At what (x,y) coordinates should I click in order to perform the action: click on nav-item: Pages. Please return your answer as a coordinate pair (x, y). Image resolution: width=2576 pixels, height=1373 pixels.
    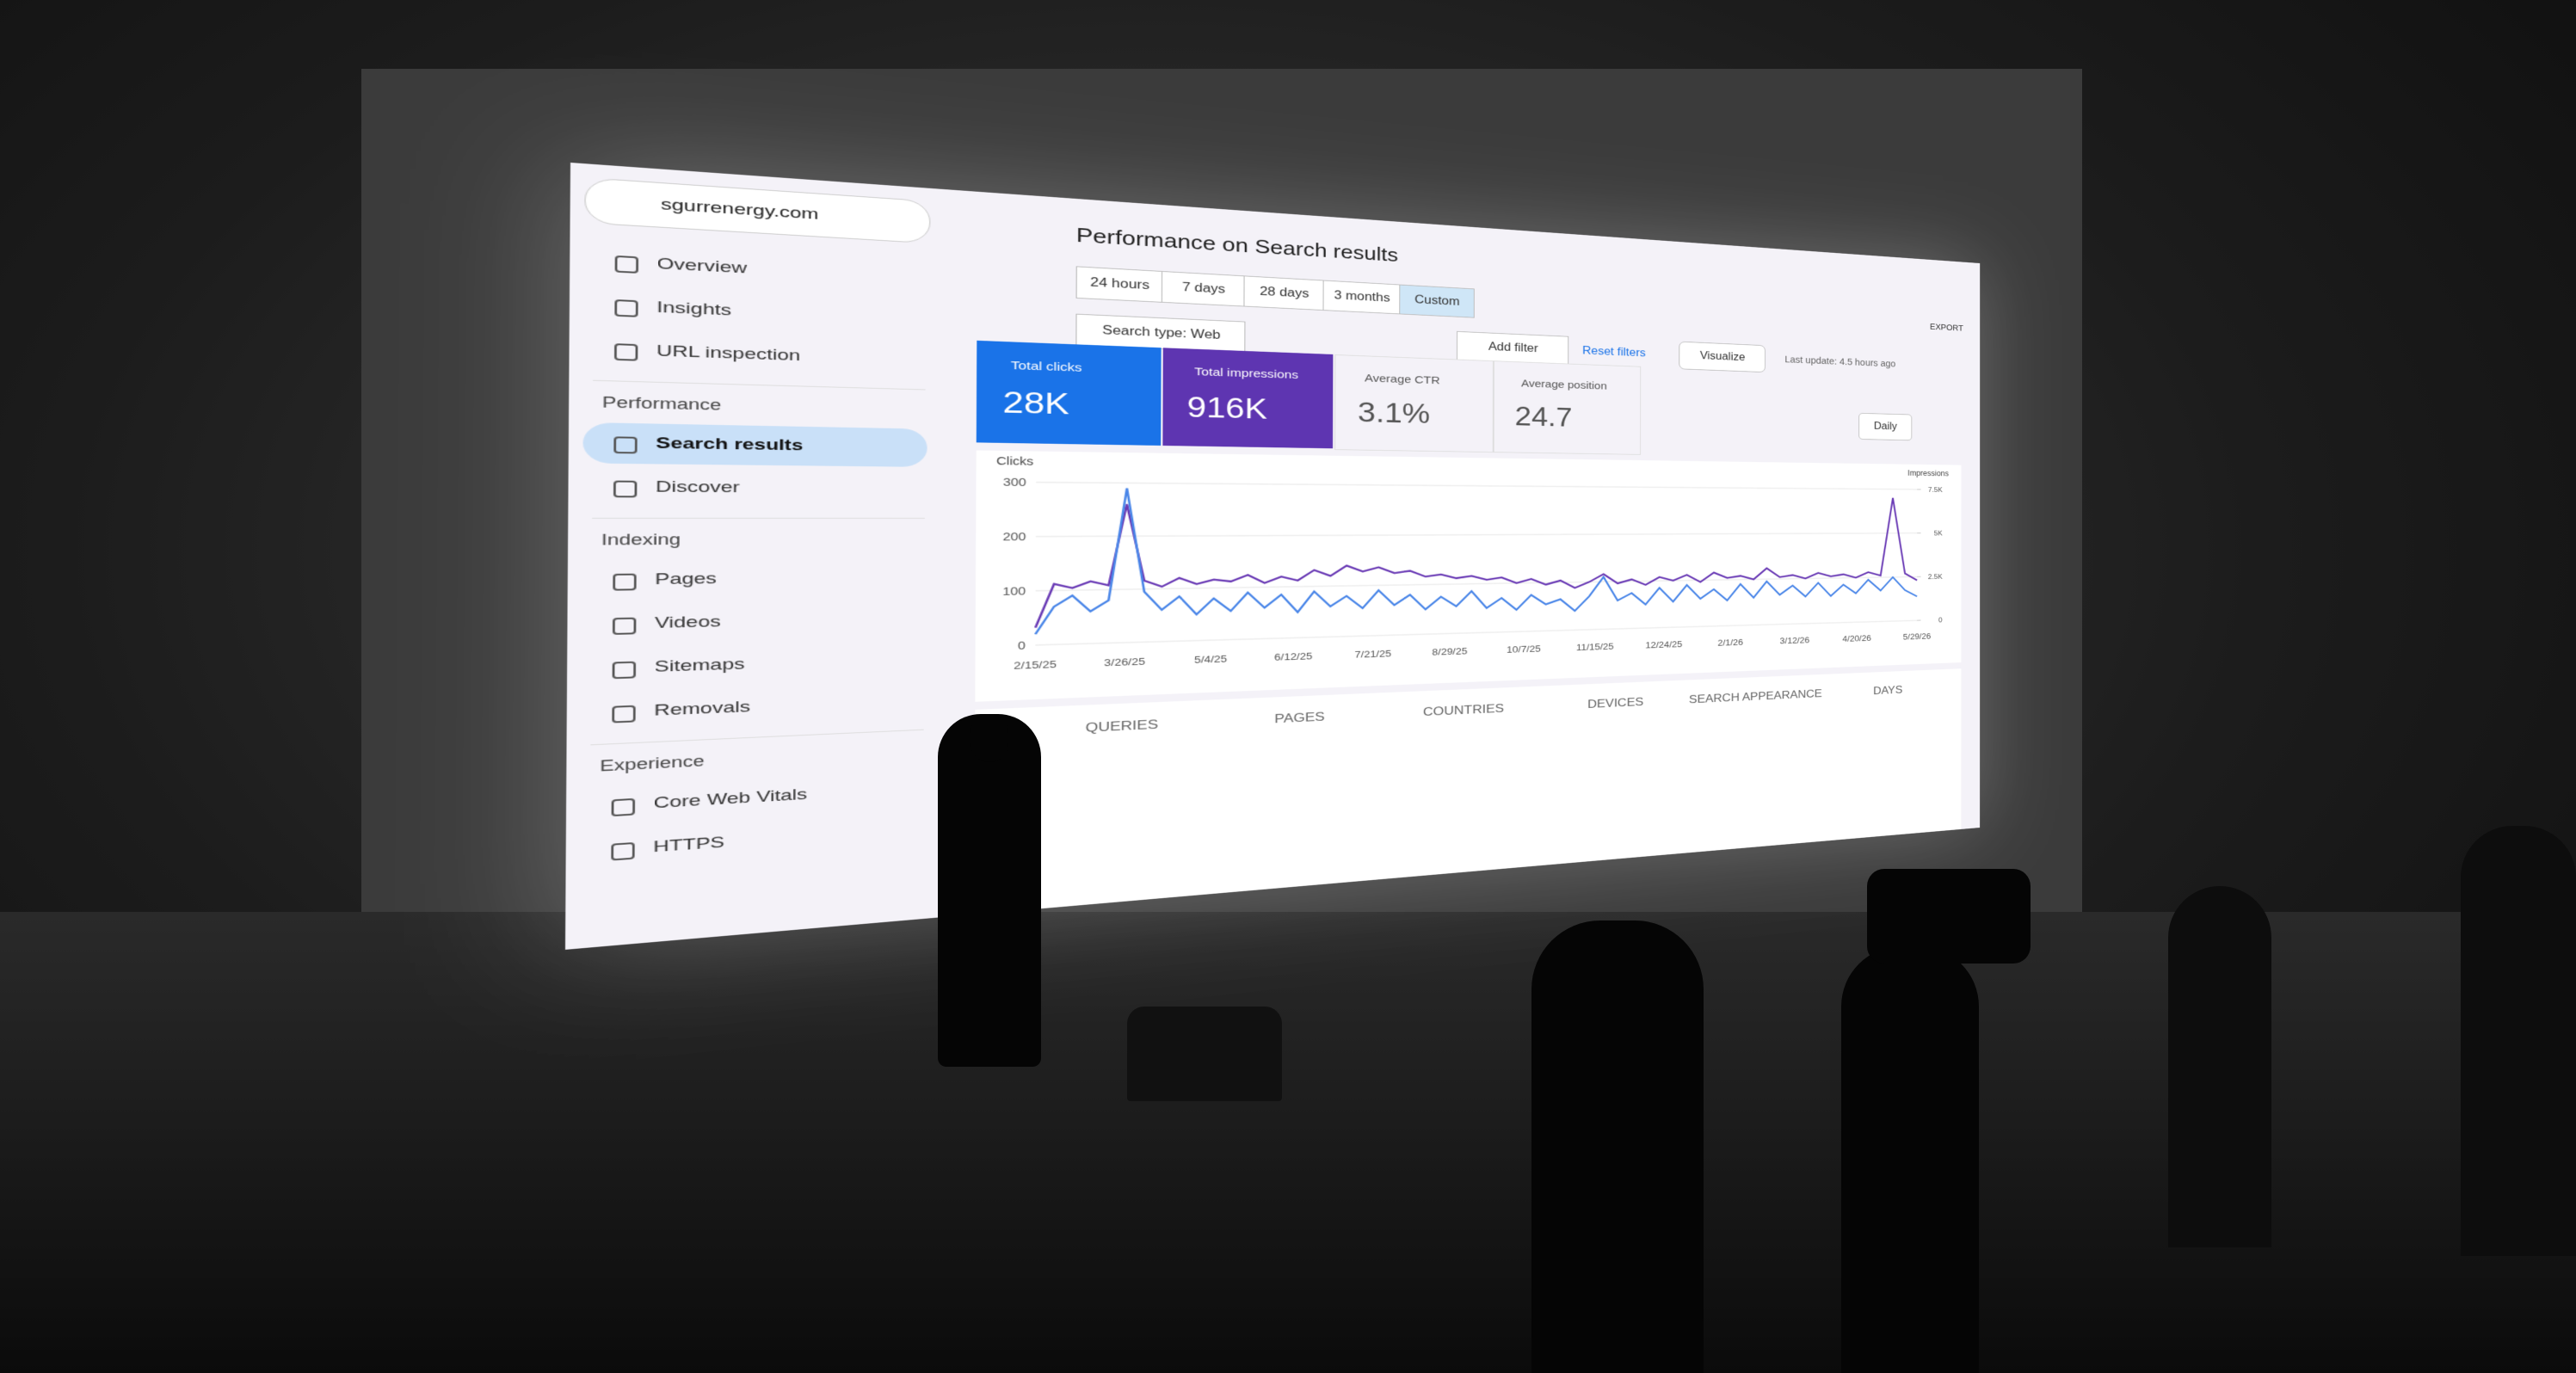
    Looking at the image, I should click on (754, 579).